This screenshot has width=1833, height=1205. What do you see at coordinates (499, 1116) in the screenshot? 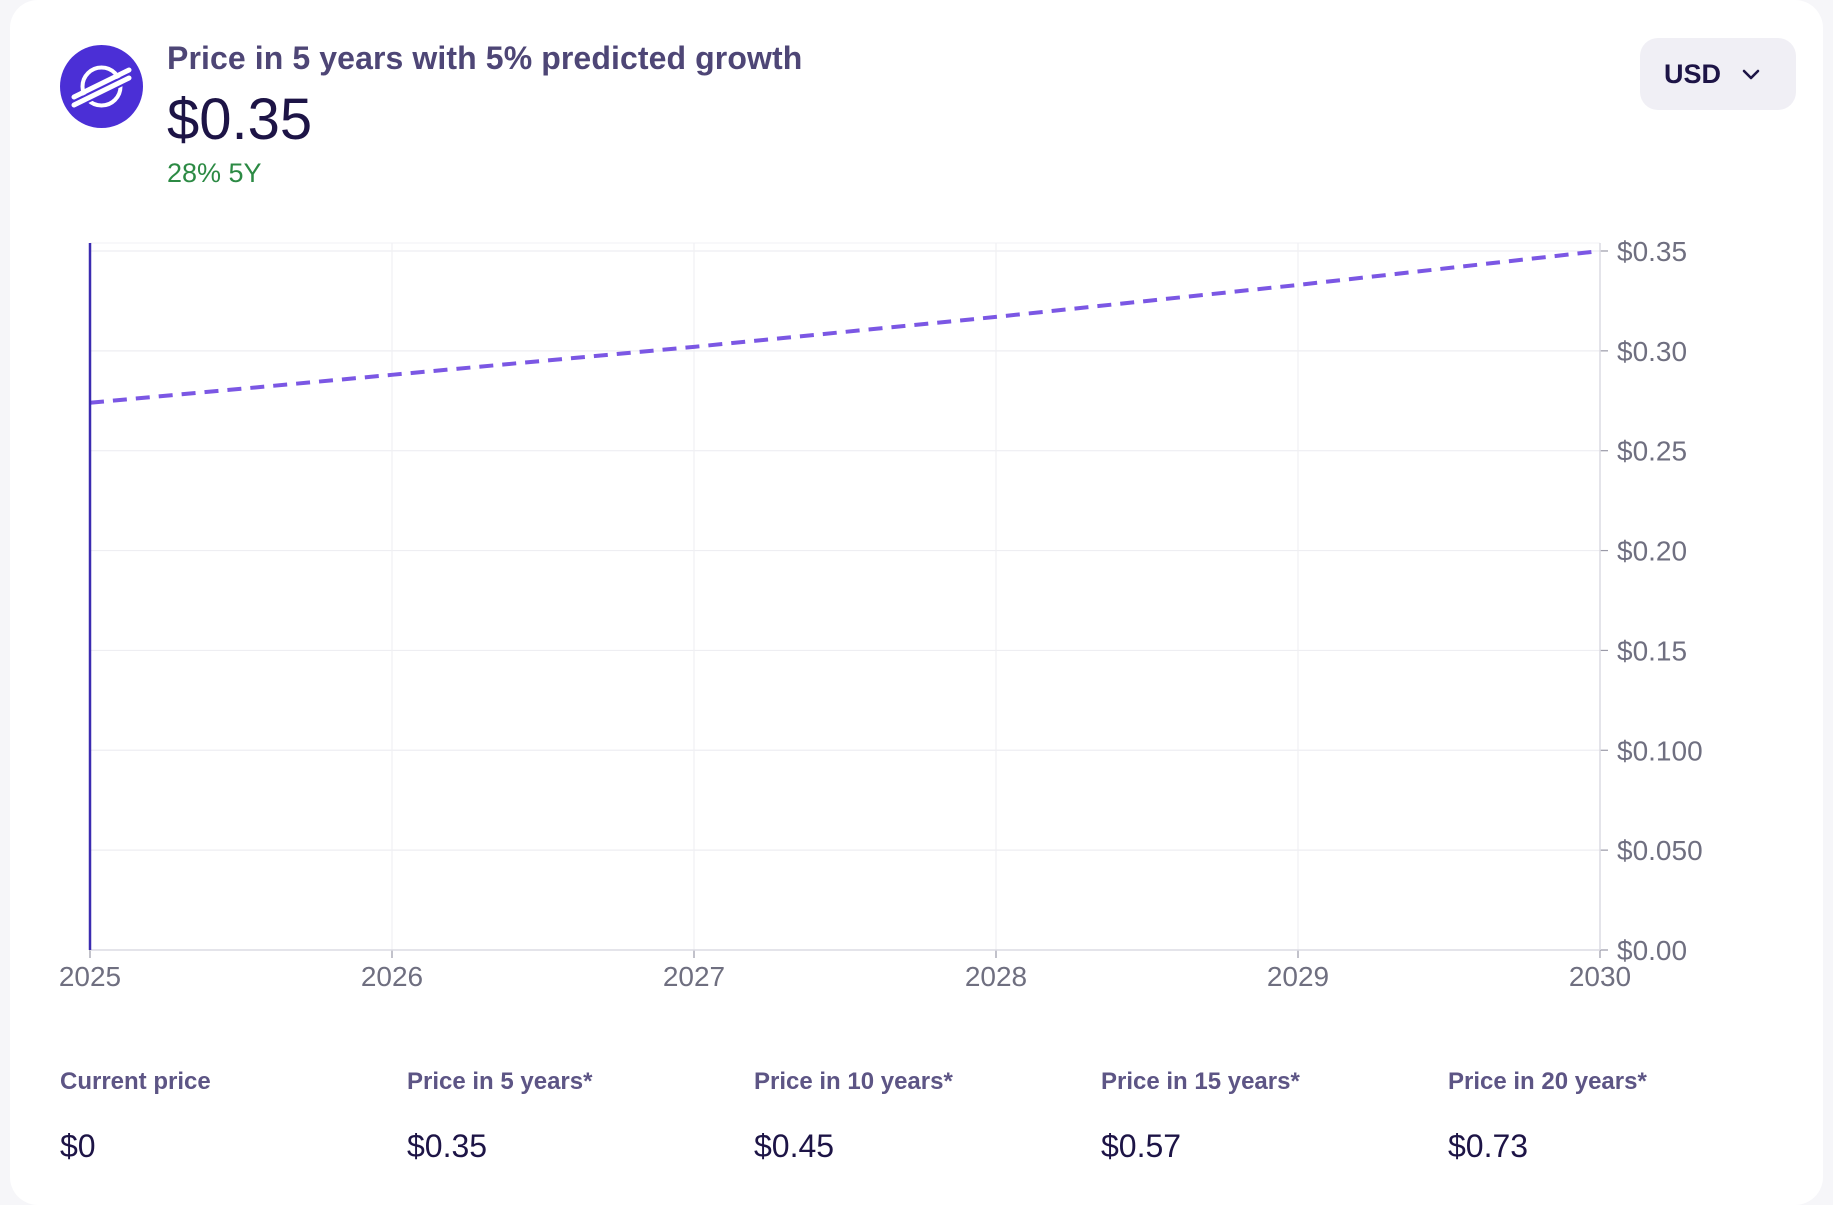
I see `stat-price-5-years: Price in 5 years* $0.35` at bounding box center [499, 1116].